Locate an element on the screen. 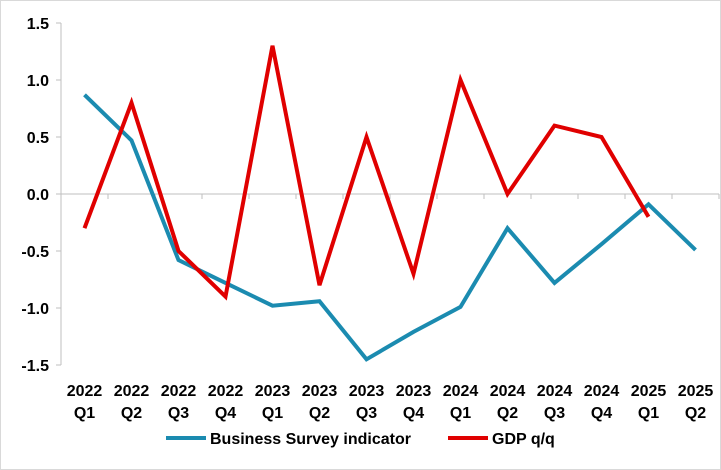 The image size is (721, 470). x-tick-label: 2025 Q2 is located at coordinates (696, 402).